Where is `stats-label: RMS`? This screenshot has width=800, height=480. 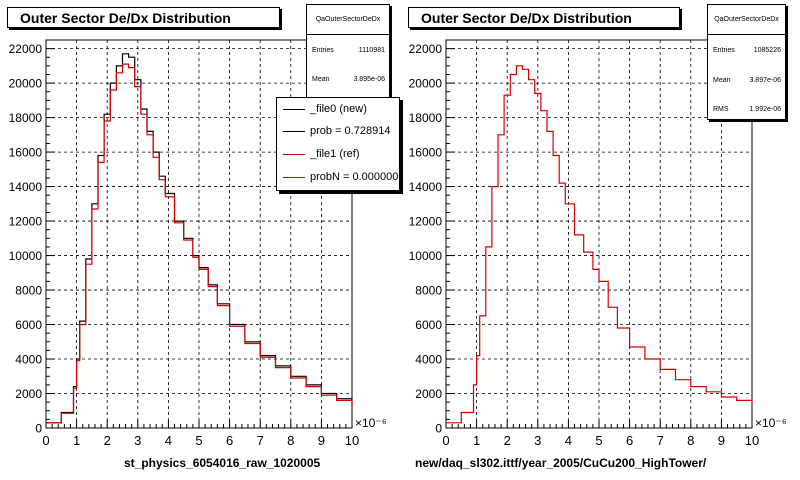 stats-label: RMS is located at coordinates (721, 109).